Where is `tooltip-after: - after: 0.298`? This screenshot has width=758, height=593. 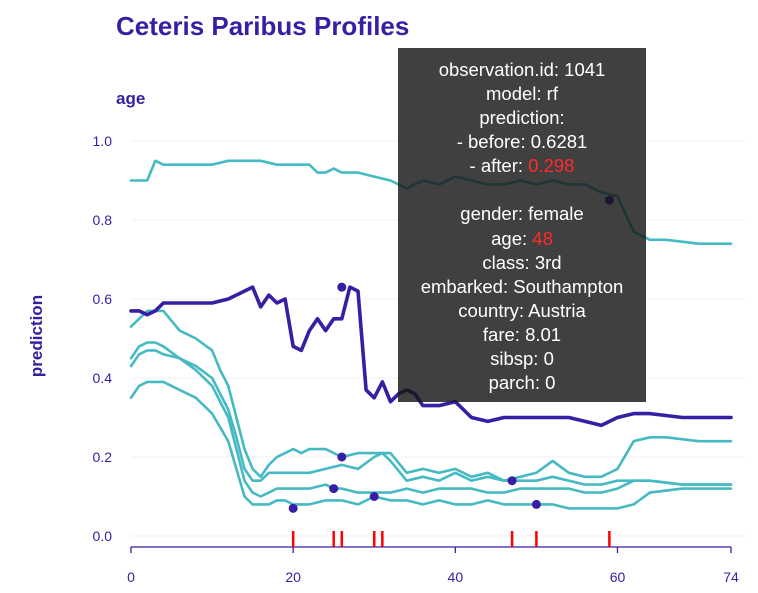
tooltip-after: - after: 0.298 is located at coordinates (522, 166).